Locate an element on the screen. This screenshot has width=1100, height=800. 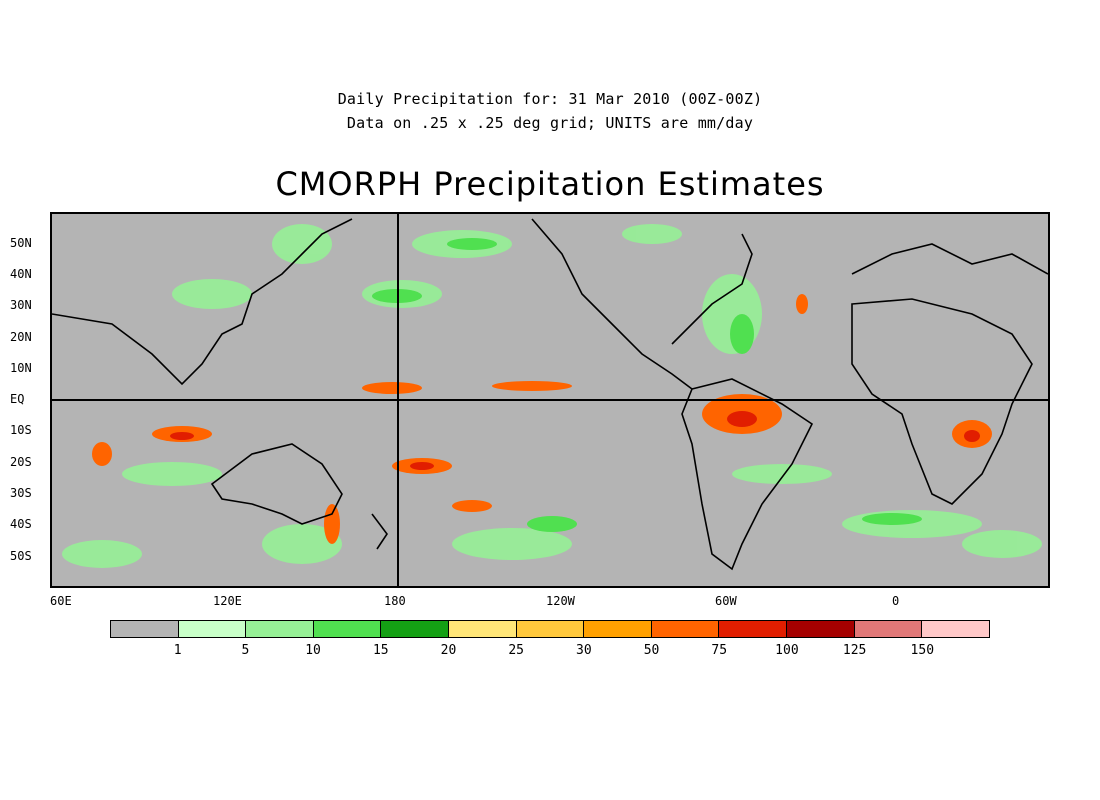
lon-label: 0 is located at coordinates (896, 601).